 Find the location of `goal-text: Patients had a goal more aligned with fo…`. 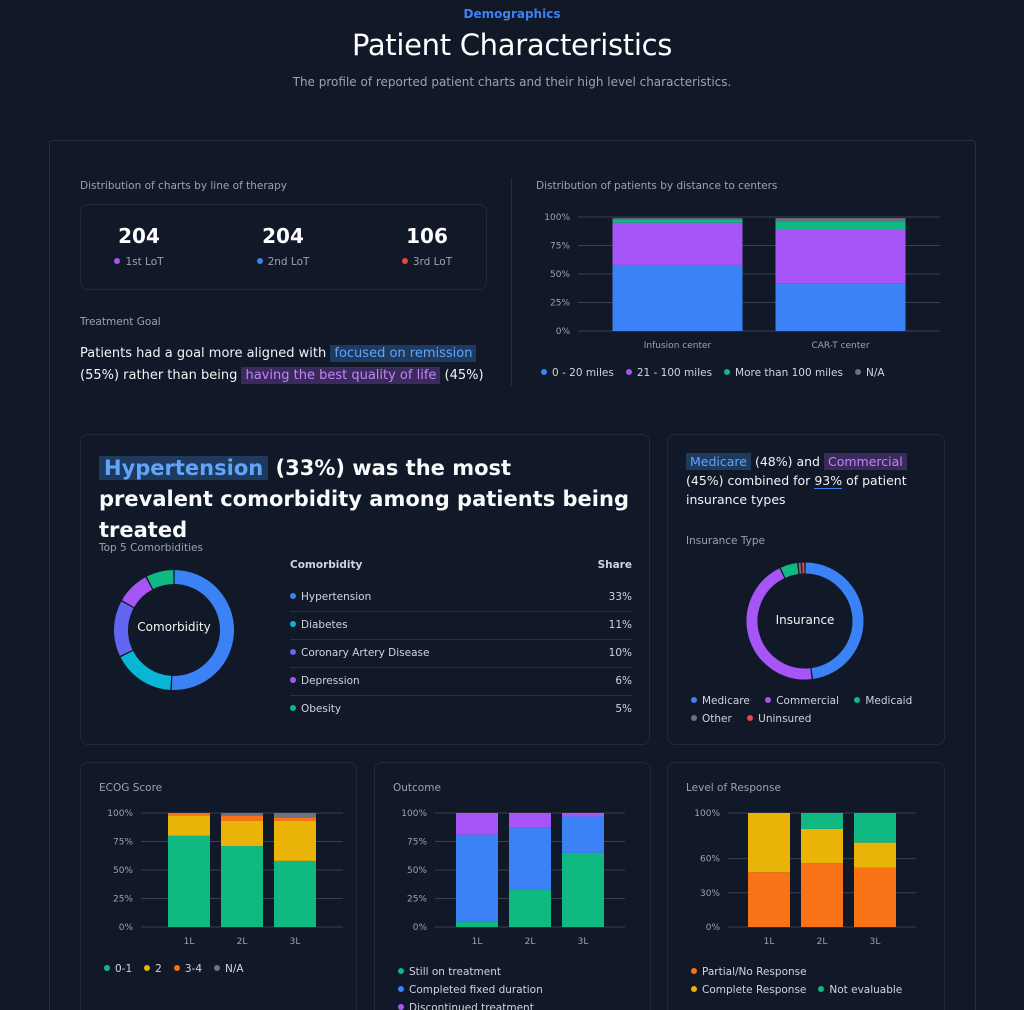

goal-text: Patients had a goal more aligned with fo… is located at coordinates (282, 364).